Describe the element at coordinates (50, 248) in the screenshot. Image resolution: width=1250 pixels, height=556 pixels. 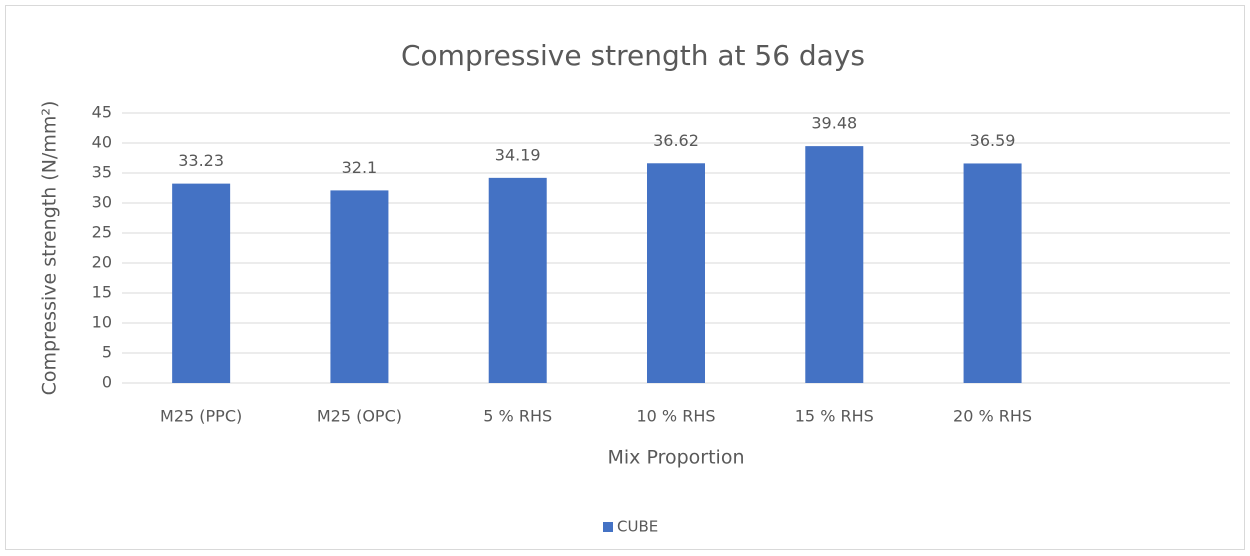
I see `y-axis-title: Compressive strength (N/mm²)` at that location.